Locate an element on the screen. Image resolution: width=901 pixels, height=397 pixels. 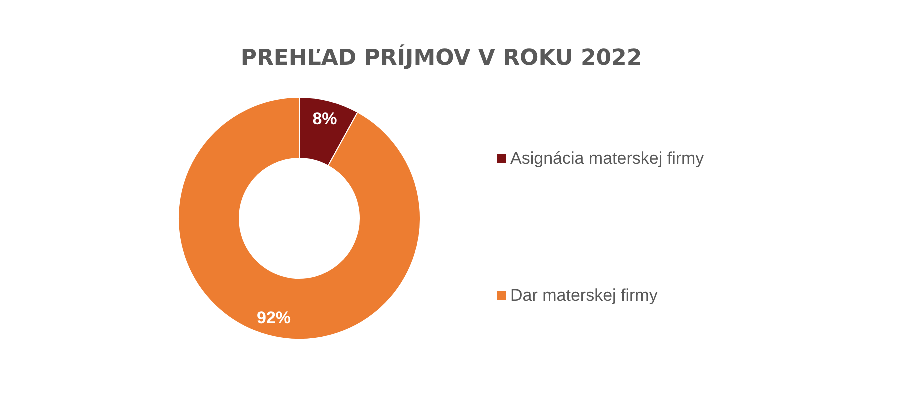
chart-title: PREHĽAD PRÍJMOV V ROKU 2022 is located at coordinates (441, 57).